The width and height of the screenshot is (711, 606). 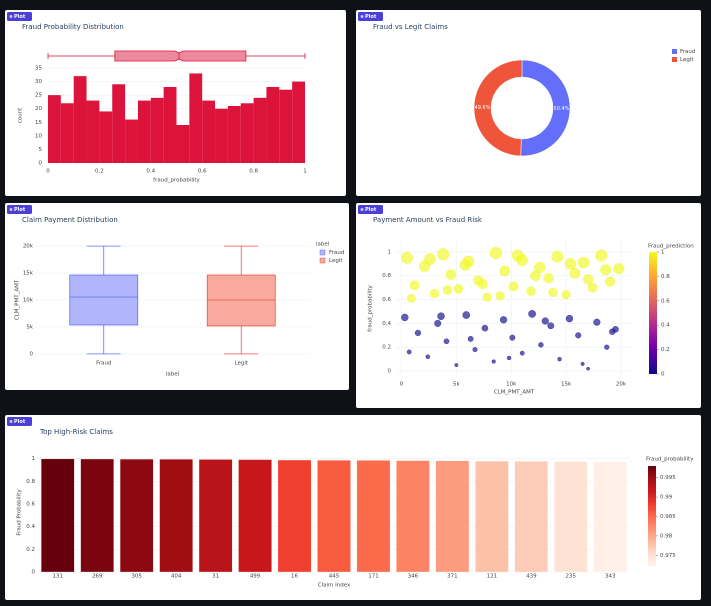 What do you see at coordinates (202, 172) in the screenshot?
I see `x-tick-label: 0.6` at bounding box center [202, 172].